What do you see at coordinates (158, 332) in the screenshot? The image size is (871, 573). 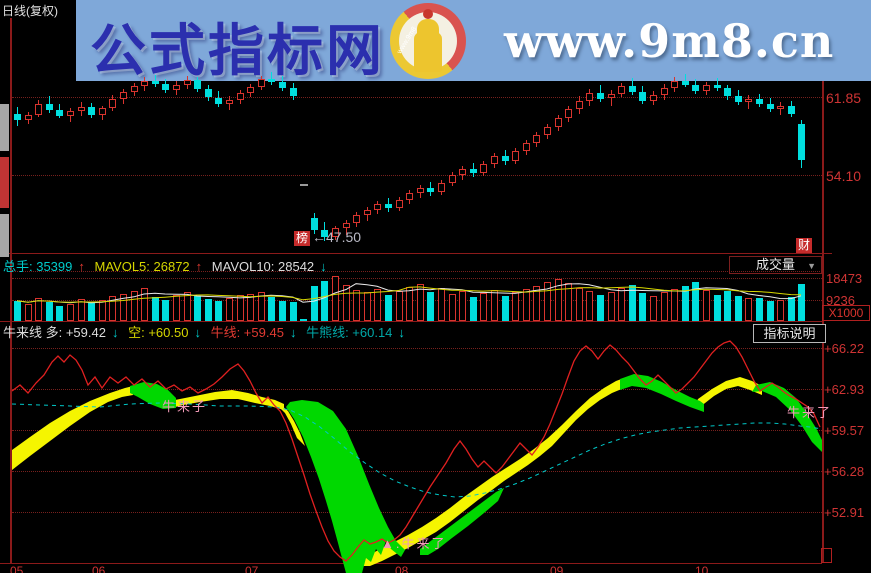 I see `indicator-short-value: 空: +60.50` at bounding box center [158, 332].